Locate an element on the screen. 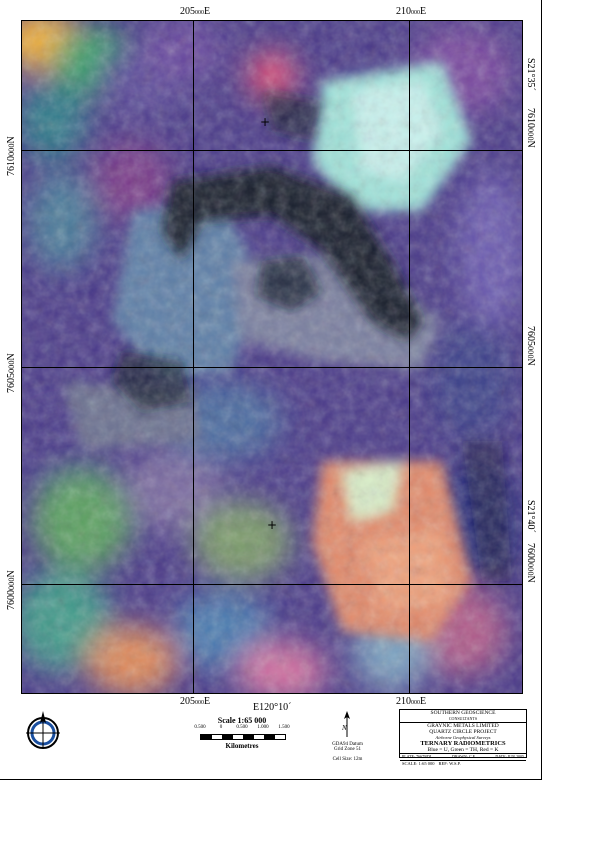  northing-label-left: 7600000N is located at coordinates (11, 590).